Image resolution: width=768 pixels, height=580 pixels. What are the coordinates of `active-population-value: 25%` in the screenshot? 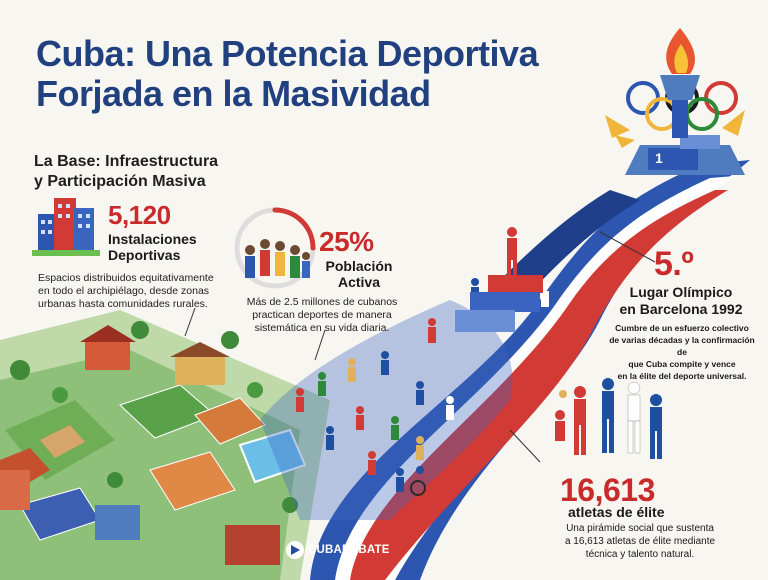 It's located at (346, 241).